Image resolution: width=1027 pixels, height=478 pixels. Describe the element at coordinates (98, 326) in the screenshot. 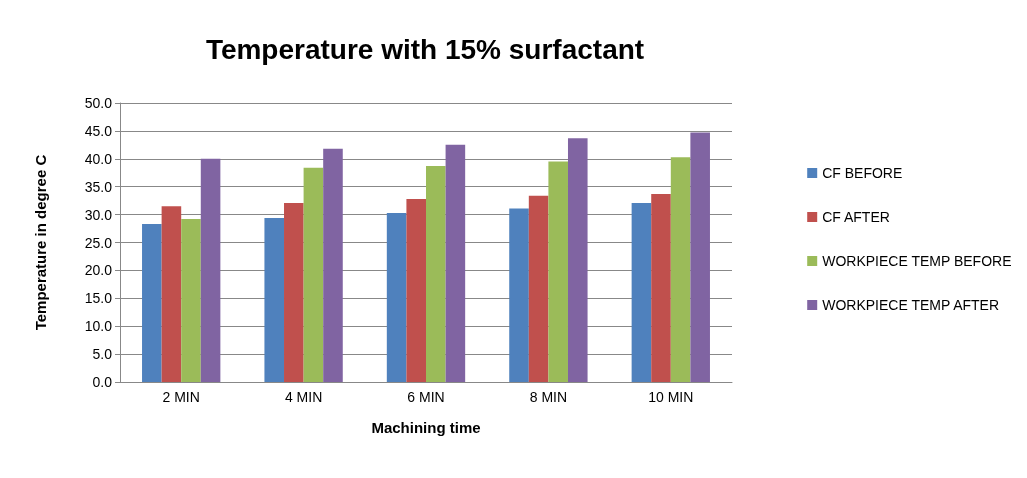

I see `y-tick-label: 10.0` at that location.